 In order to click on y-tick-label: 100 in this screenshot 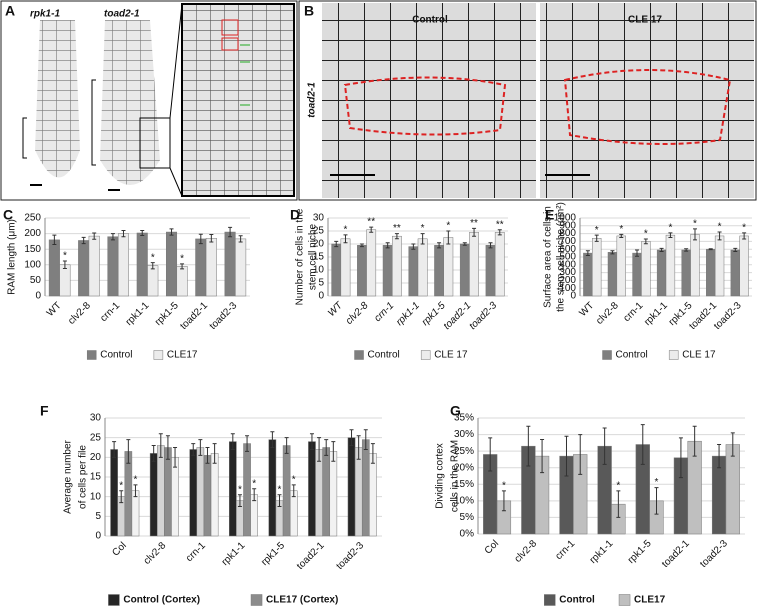, I will do `click(32, 264)`.